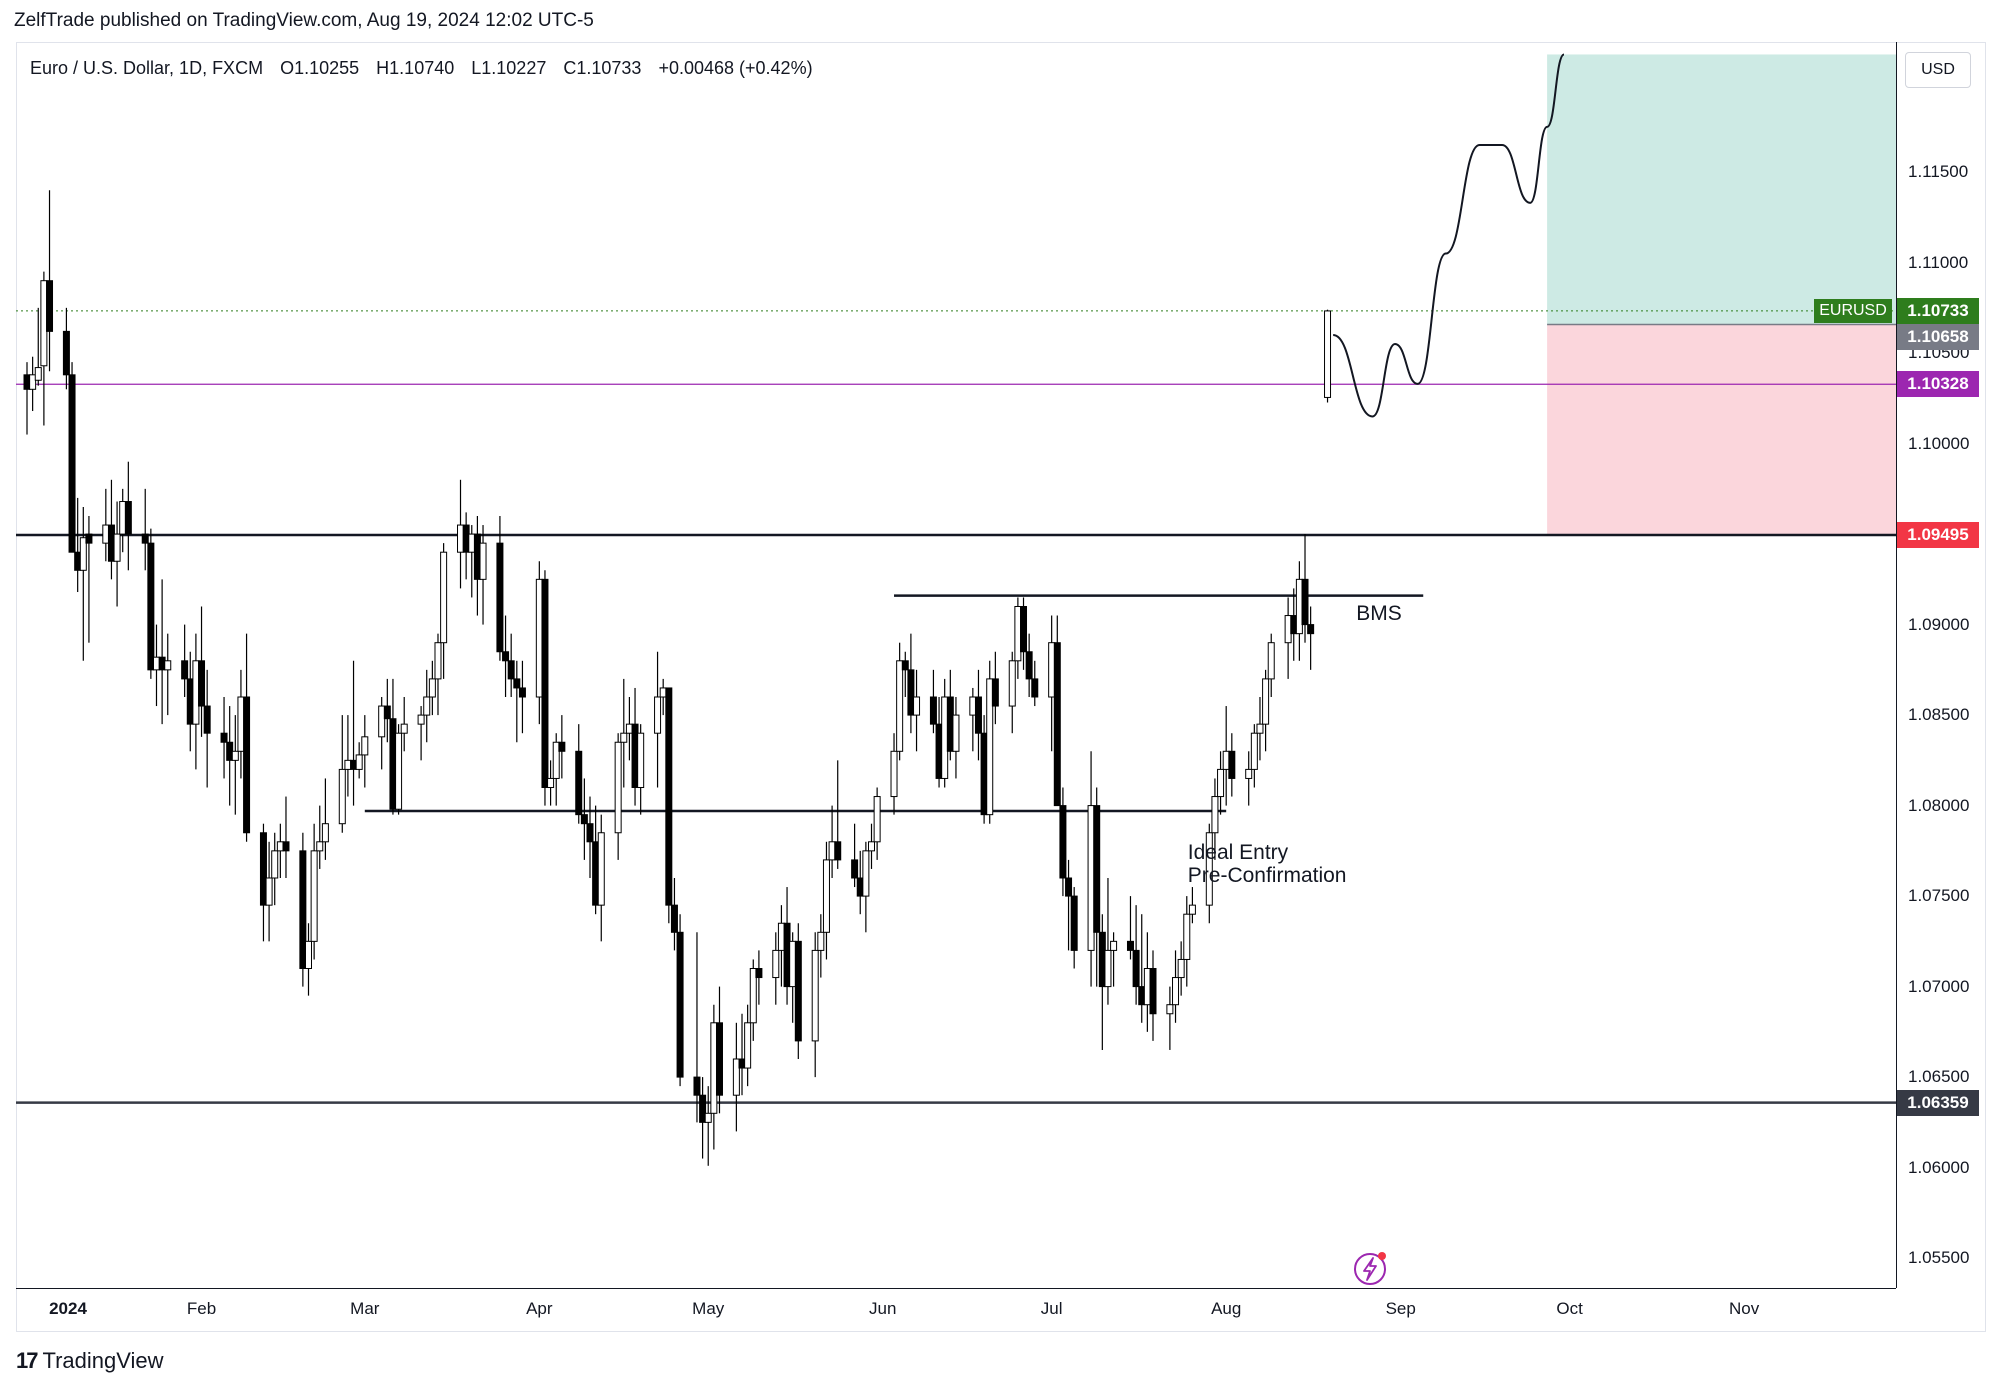 This screenshot has height=1389, width=2000. Describe the element at coordinates (1721, 189) in the screenshot. I see `target-zone` at that location.